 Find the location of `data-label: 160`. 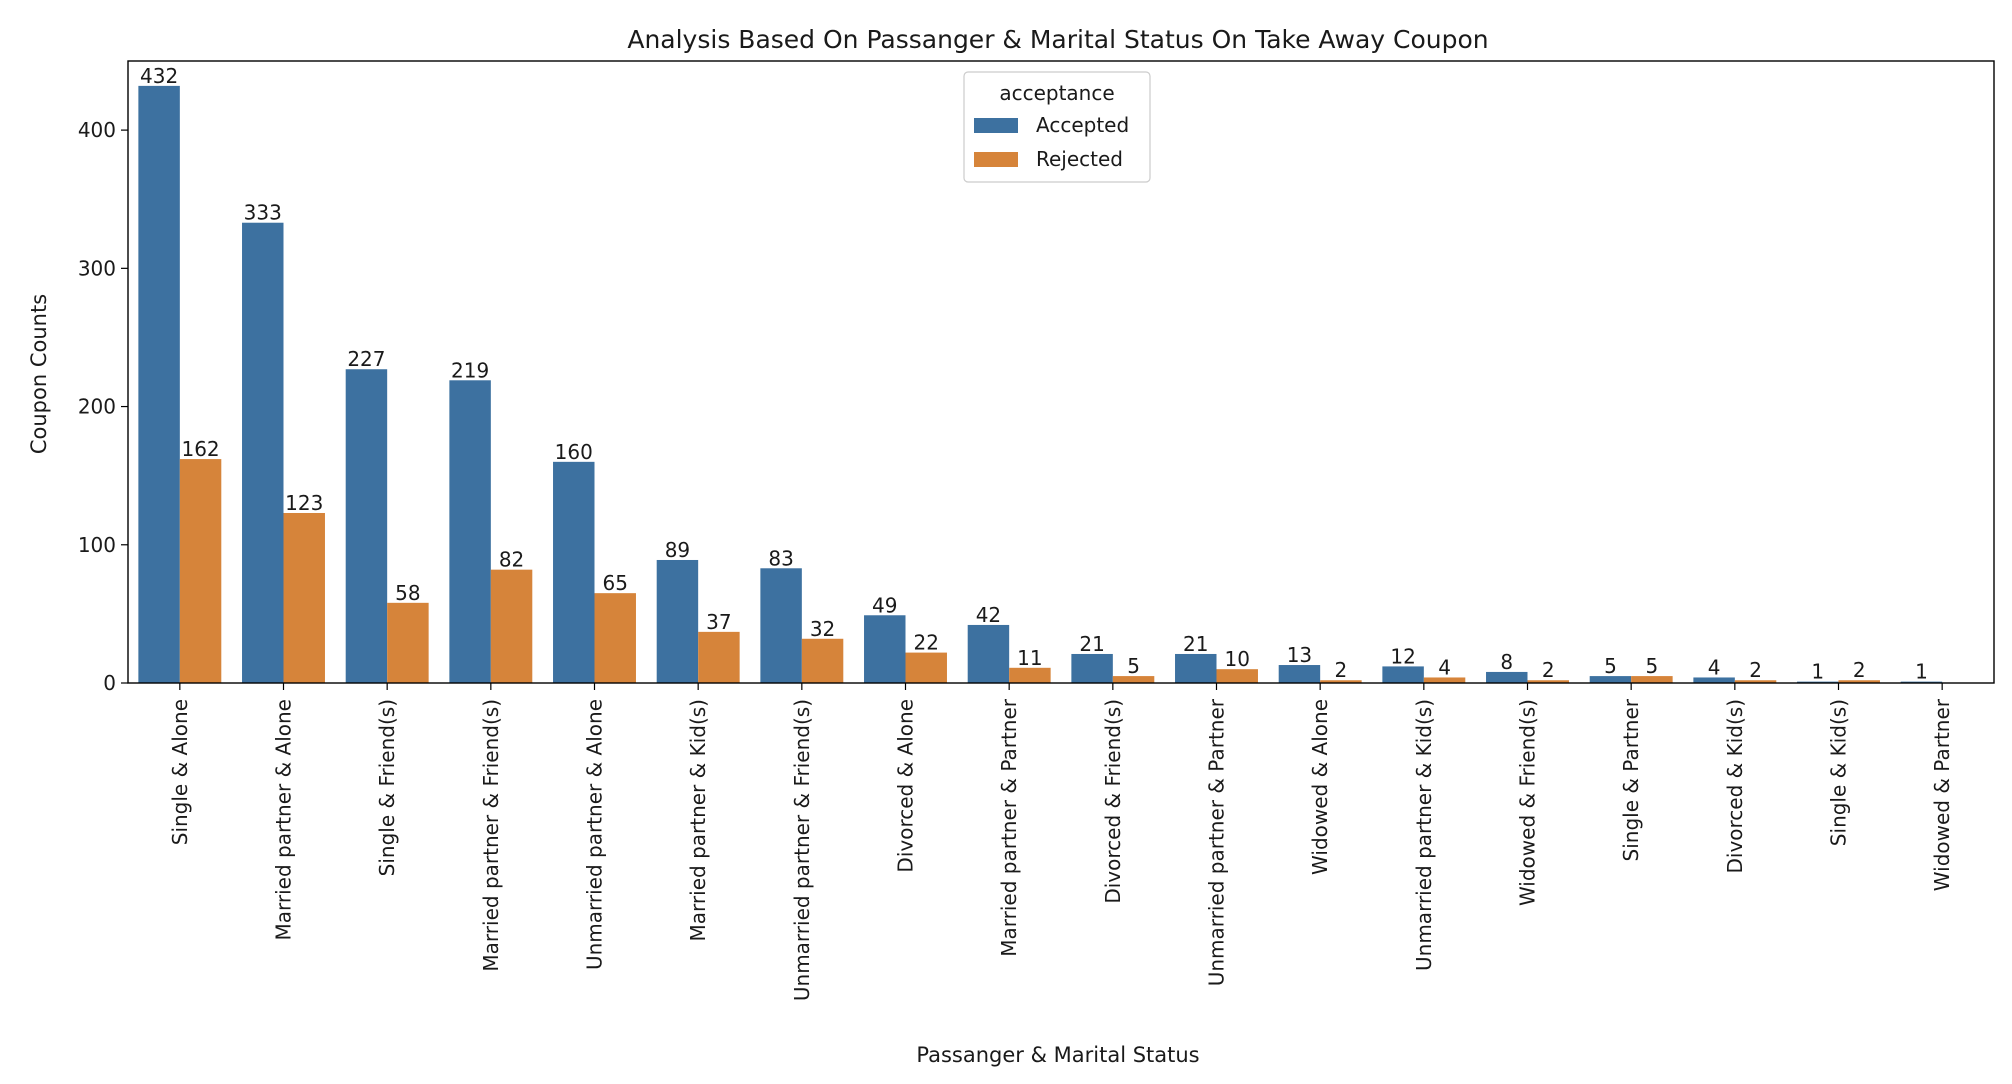

data-label: 160 is located at coordinates (574, 452).